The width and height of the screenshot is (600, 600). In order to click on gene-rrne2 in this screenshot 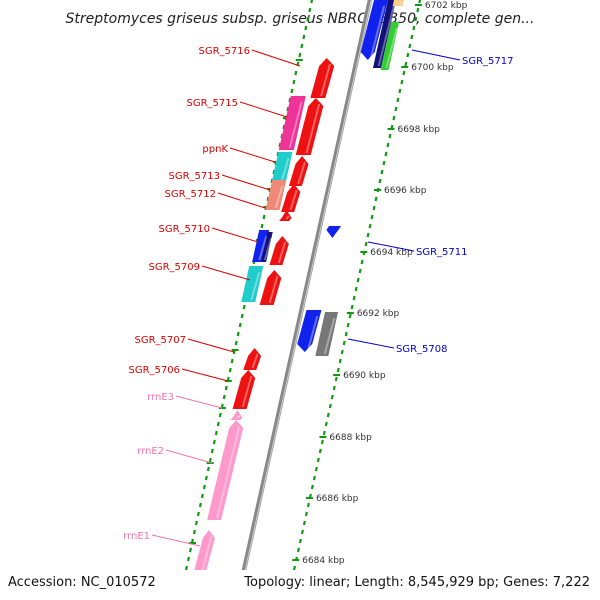, I will do `click(225, 470)`.